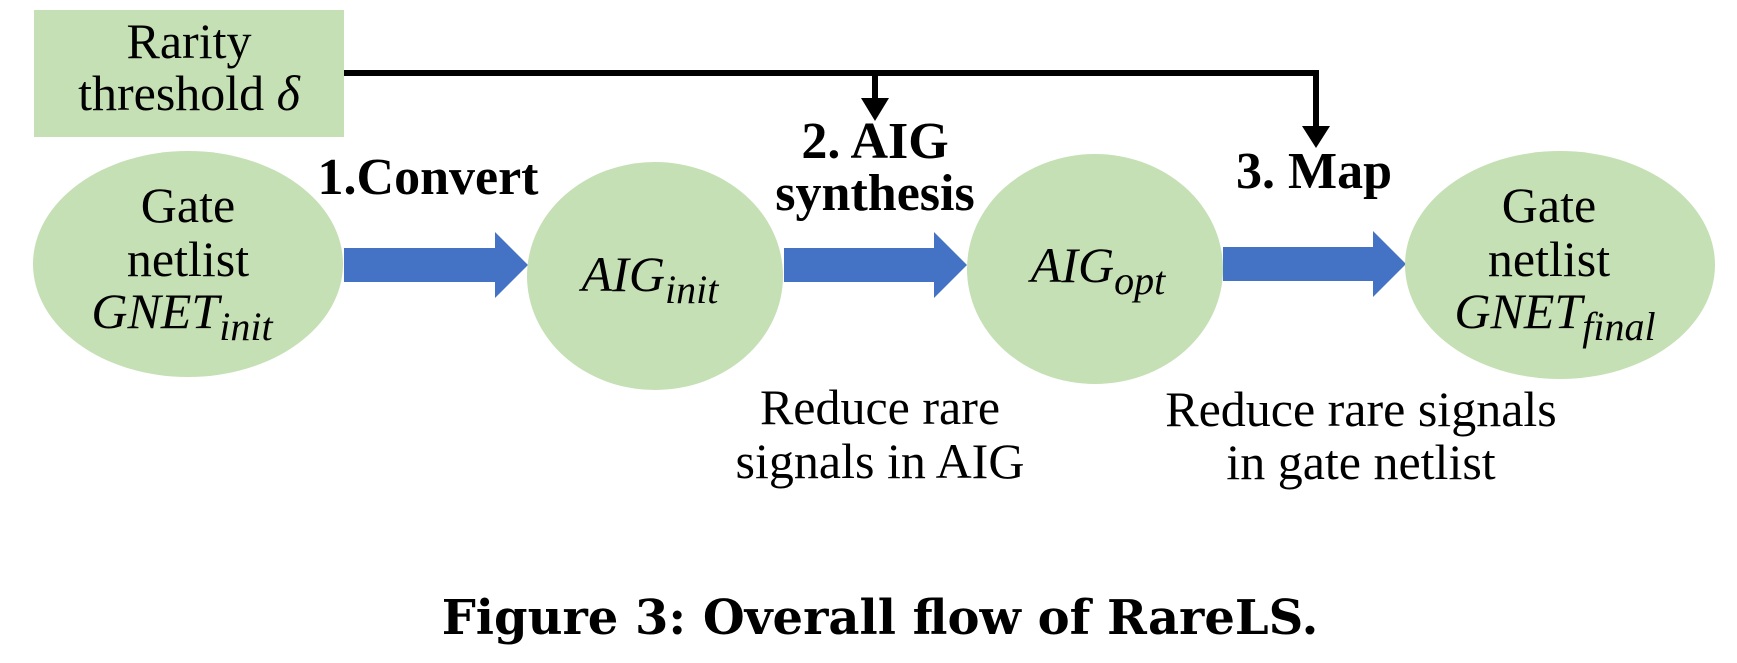  Describe the element at coordinates (1618, 326) in the screenshot. I see `gnet-final-sub: final` at that location.